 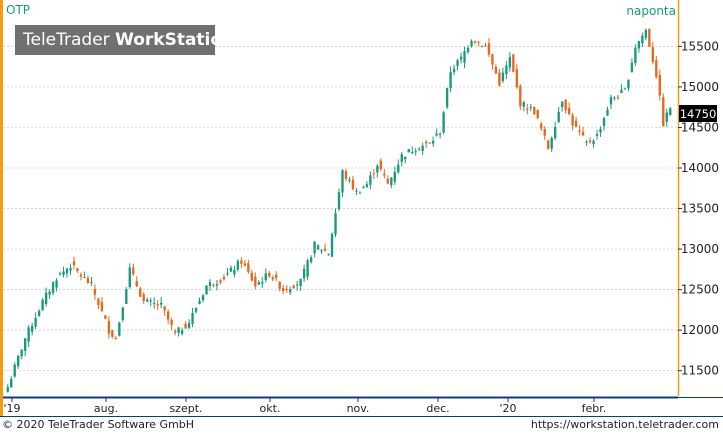 I want to click on interval-label: naponta, so click(x=651, y=11).